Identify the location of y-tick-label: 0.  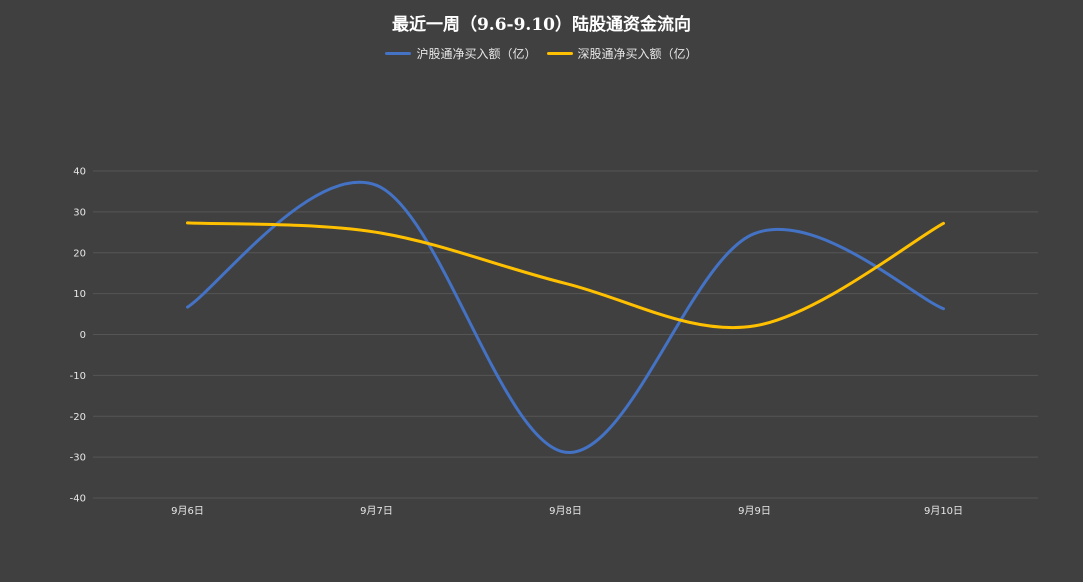
(83, 335).